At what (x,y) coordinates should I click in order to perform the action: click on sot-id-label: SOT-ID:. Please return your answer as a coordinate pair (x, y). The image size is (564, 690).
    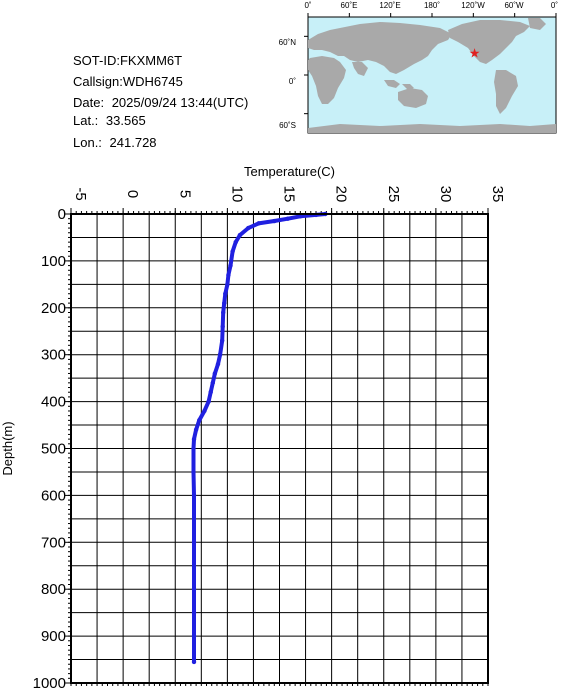
    Looking at the image, I should click on (96, 60).